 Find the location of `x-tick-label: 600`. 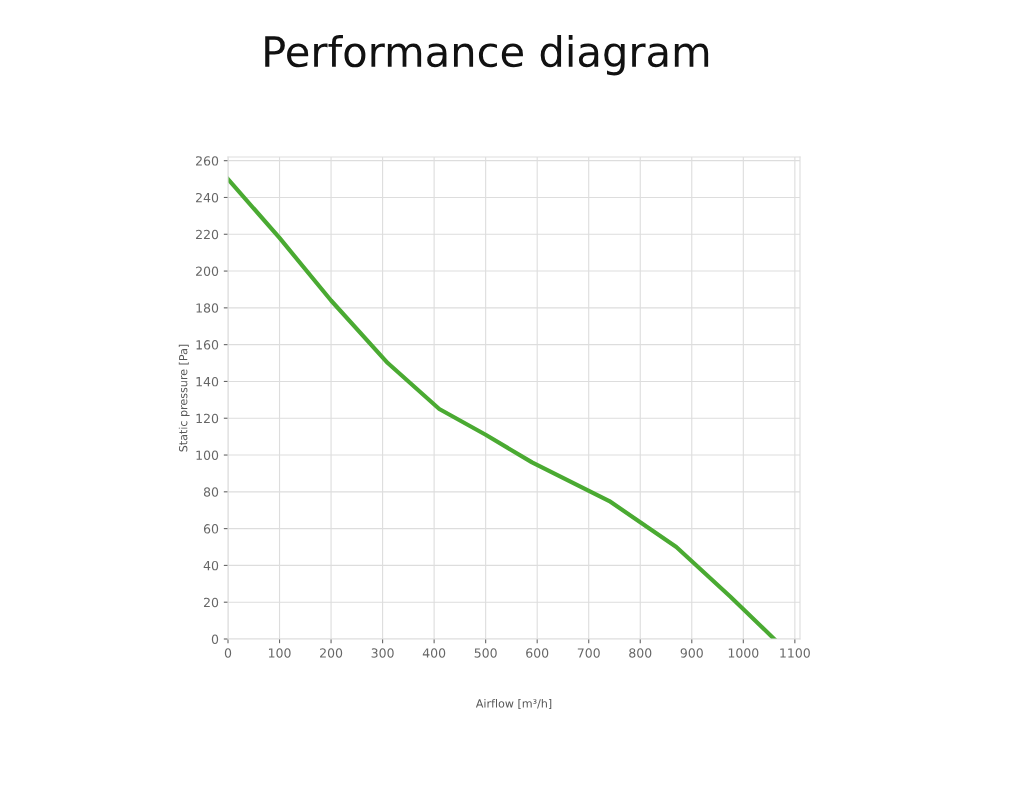

x-tick-label: 600 is located at coordinates (537, 653).